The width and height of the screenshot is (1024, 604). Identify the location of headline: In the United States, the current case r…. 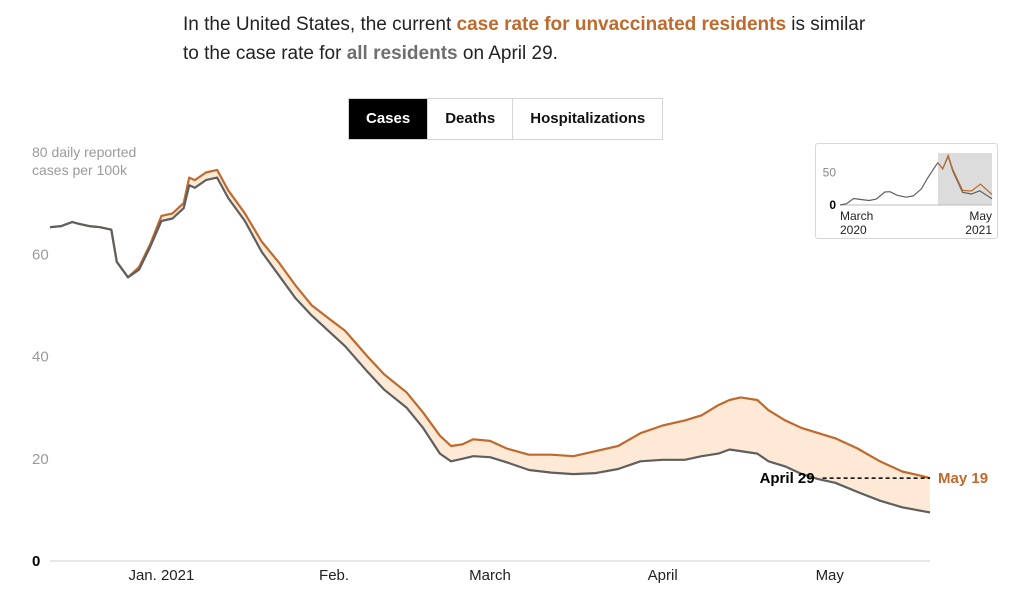
(533, 39).